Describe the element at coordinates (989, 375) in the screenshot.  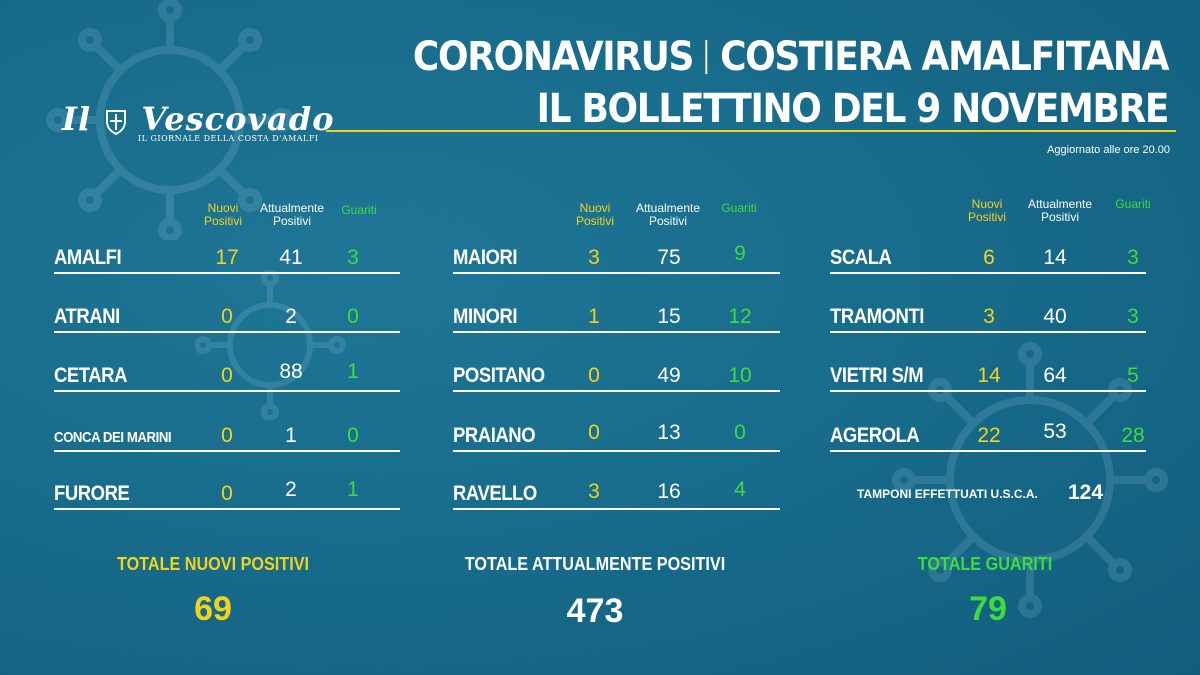
I see `new-positive-value: 14` at that location.